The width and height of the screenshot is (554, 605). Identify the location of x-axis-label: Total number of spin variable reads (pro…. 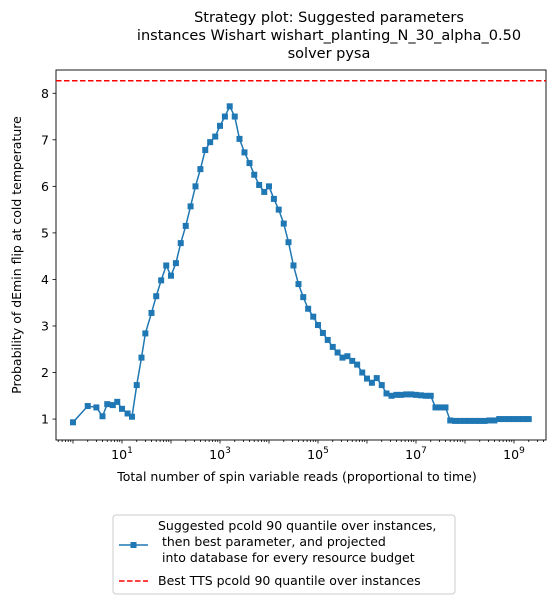
(296, 476).